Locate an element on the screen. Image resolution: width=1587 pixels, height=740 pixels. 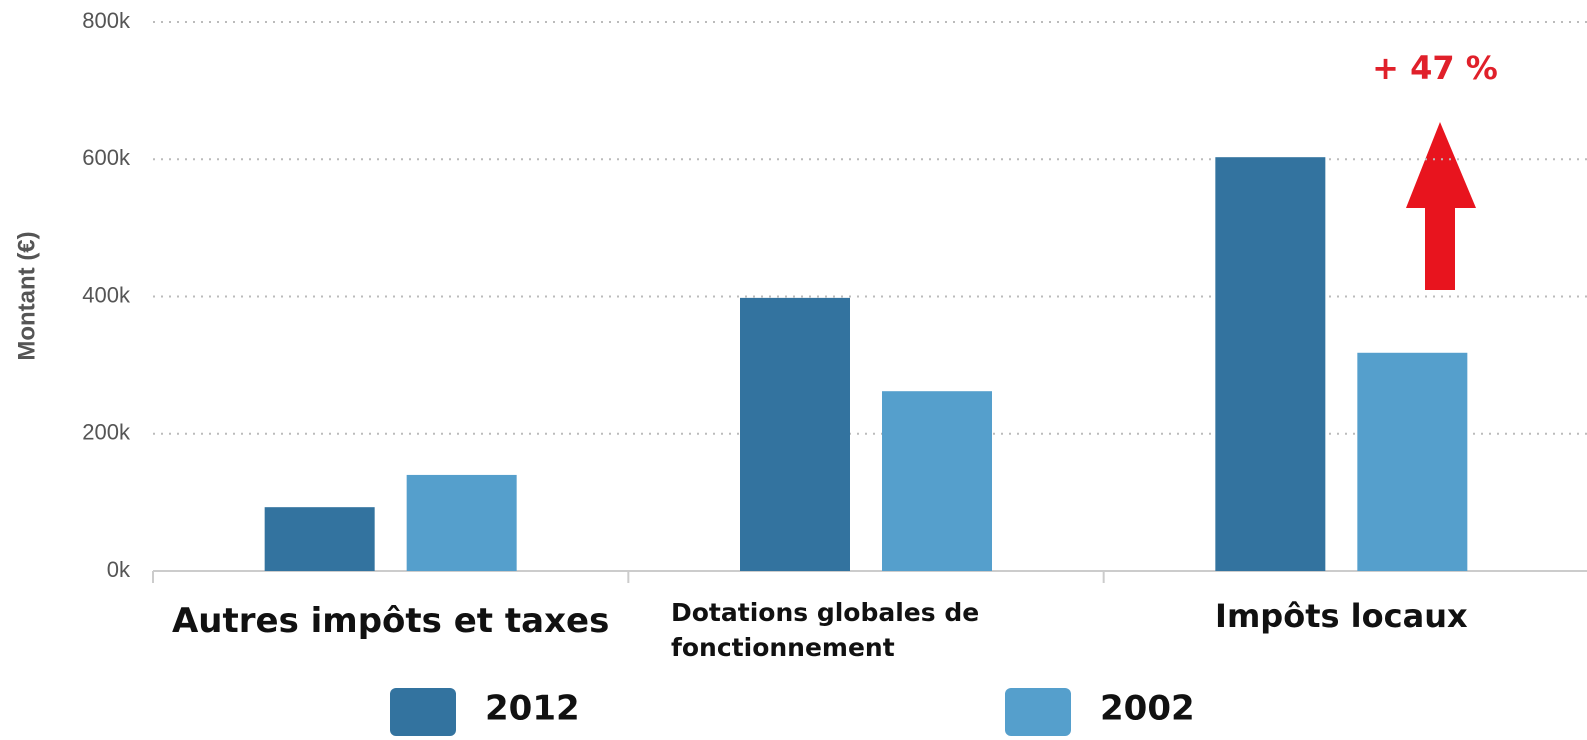
legend-label: 2002 is located at coordinates (1147, 709).